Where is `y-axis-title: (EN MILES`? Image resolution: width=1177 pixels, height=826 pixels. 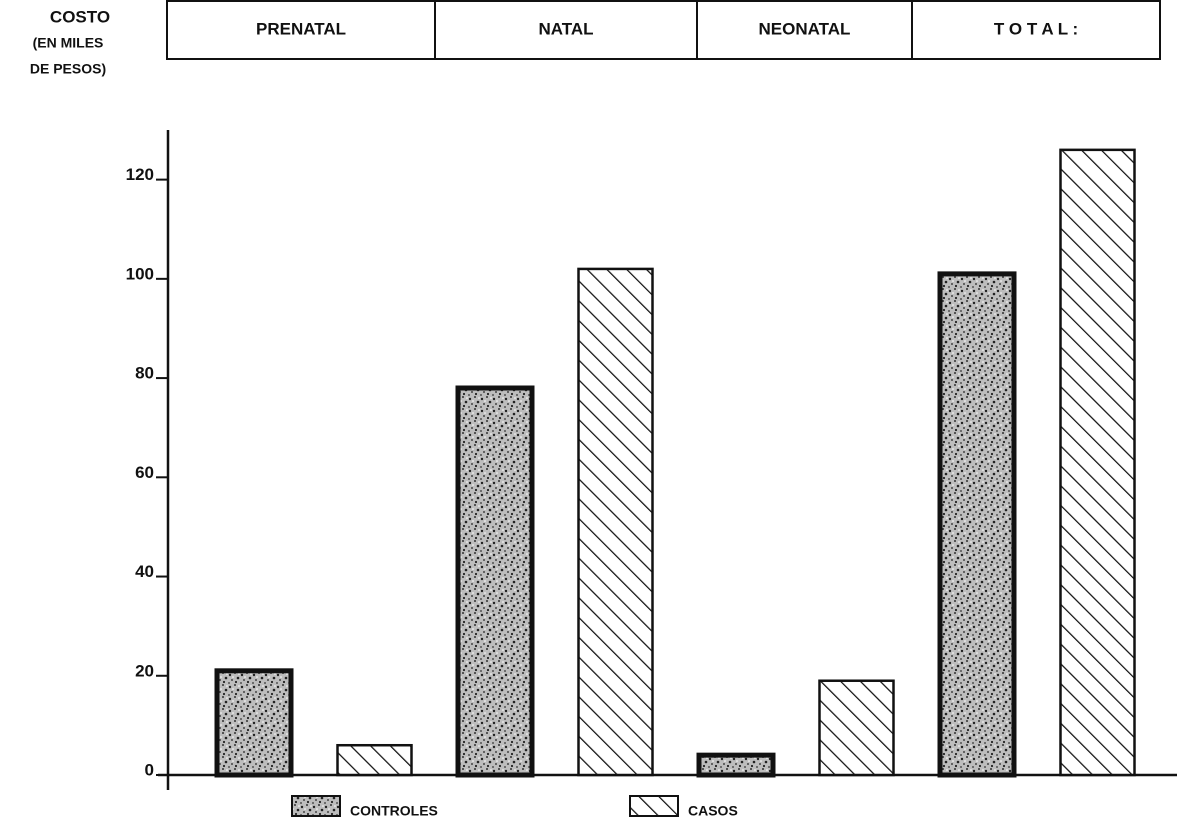 y-axis-title: (EN MILES is located at coordinates (68, 43).